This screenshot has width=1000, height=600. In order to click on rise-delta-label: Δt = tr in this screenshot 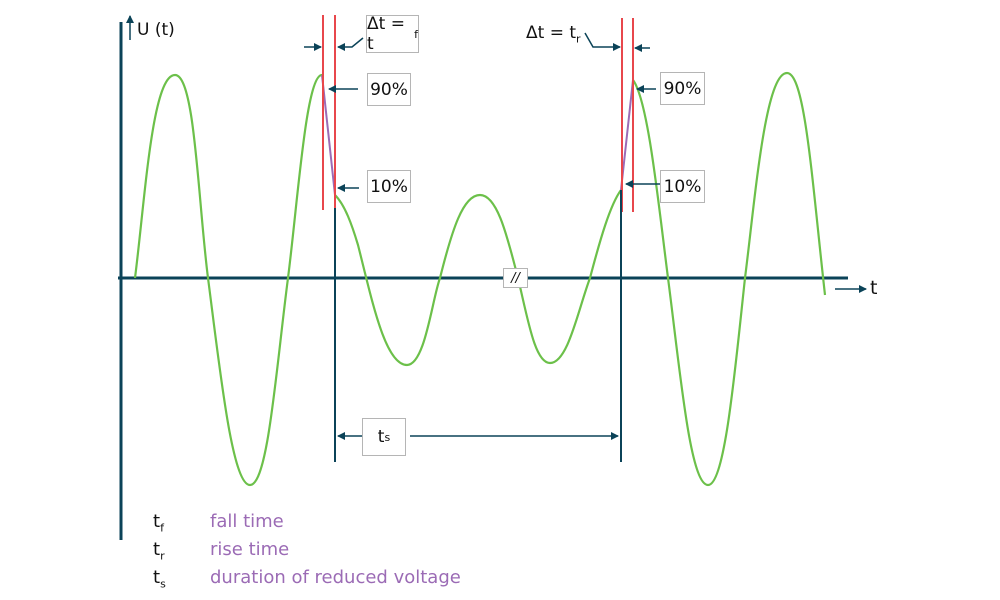, I will do `click(553, 34)`.